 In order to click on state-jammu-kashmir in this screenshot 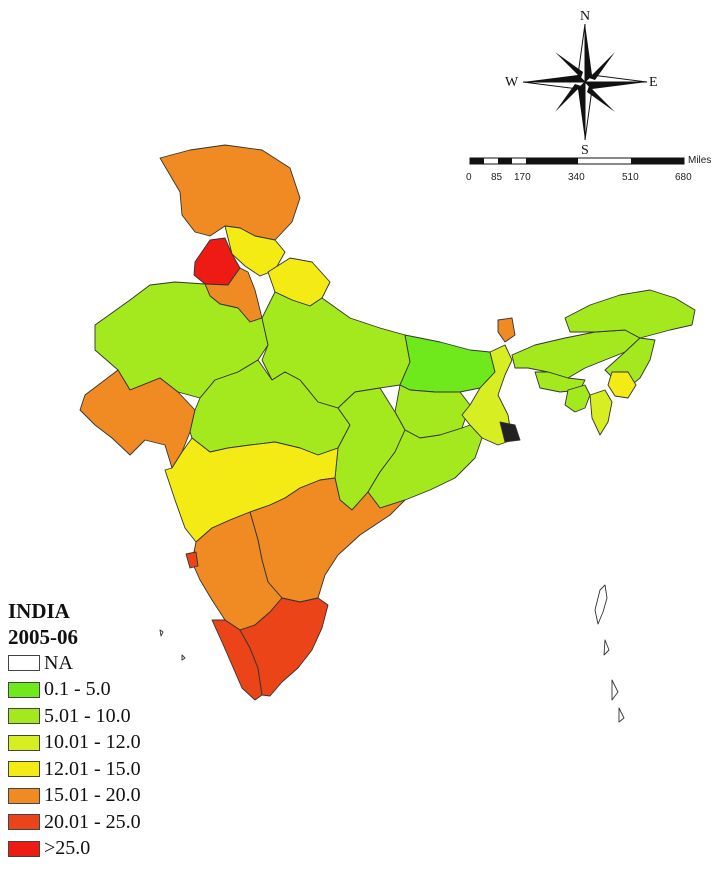, I will do `click(230, 192)`.